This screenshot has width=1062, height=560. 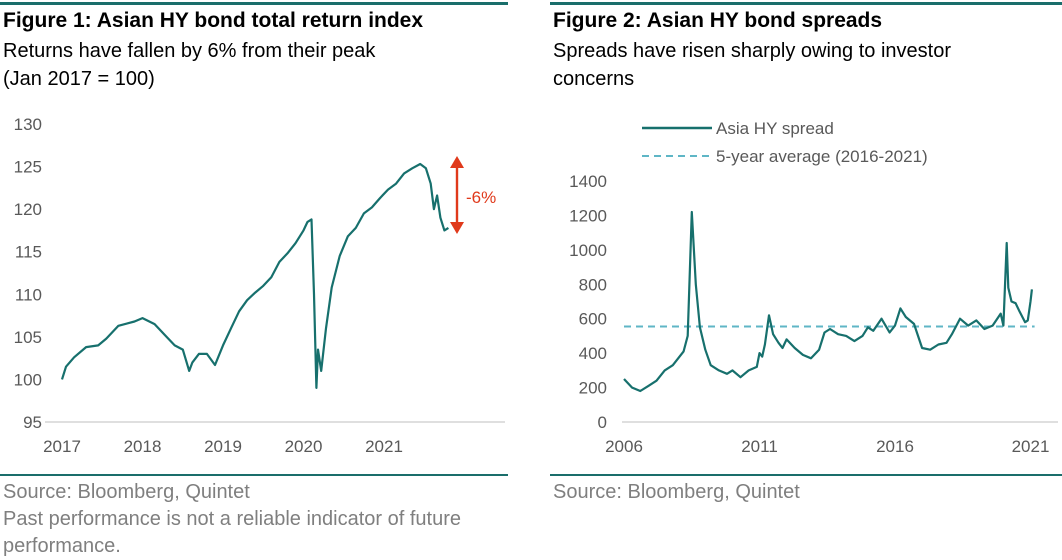 I want to click on y-tick-label: 110, so click(x=28, y=294).